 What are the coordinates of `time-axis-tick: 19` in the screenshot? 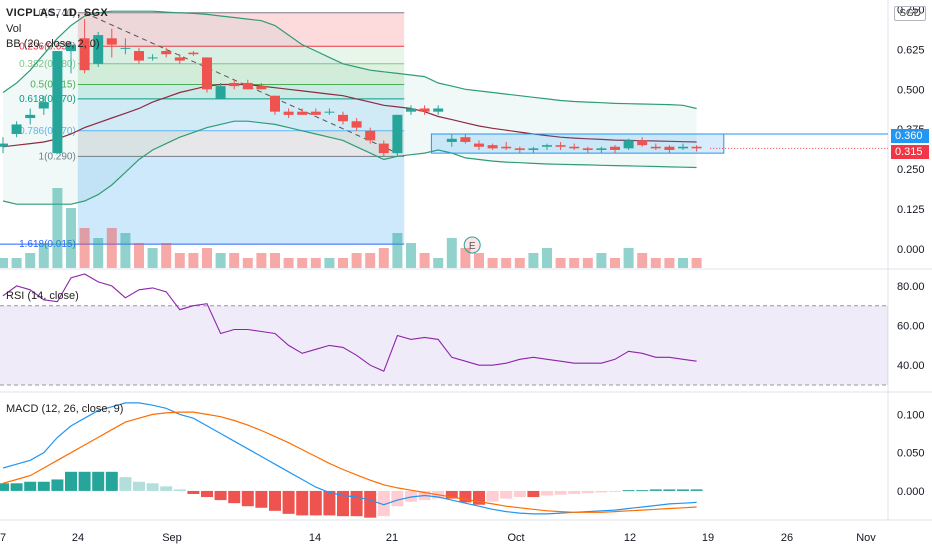 It's located at (708, 538).